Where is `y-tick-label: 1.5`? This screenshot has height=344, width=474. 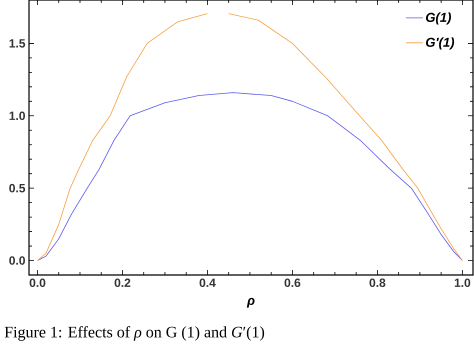 y-tick-label: 1.5 is located at coordinates (18, 43).